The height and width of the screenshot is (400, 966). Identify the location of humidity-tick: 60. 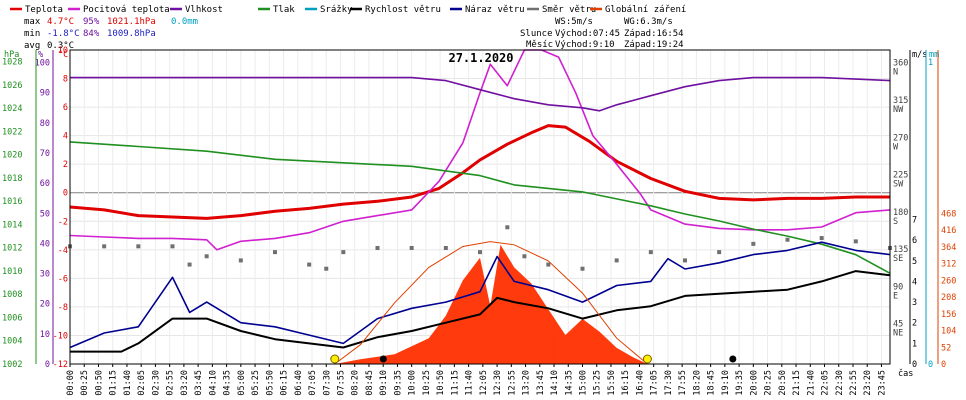
(45, 184).